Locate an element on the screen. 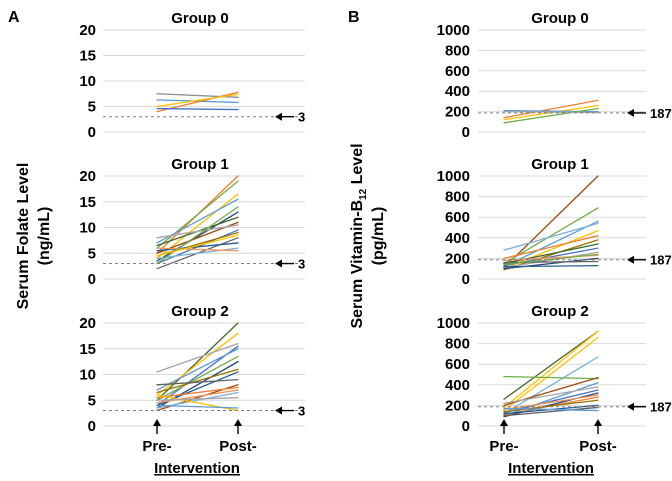 The width and height of the screenshot is (672, 481). chart-a-1: Group 1 0 5 10 15 20 3 is located at coordinates (192, 222).